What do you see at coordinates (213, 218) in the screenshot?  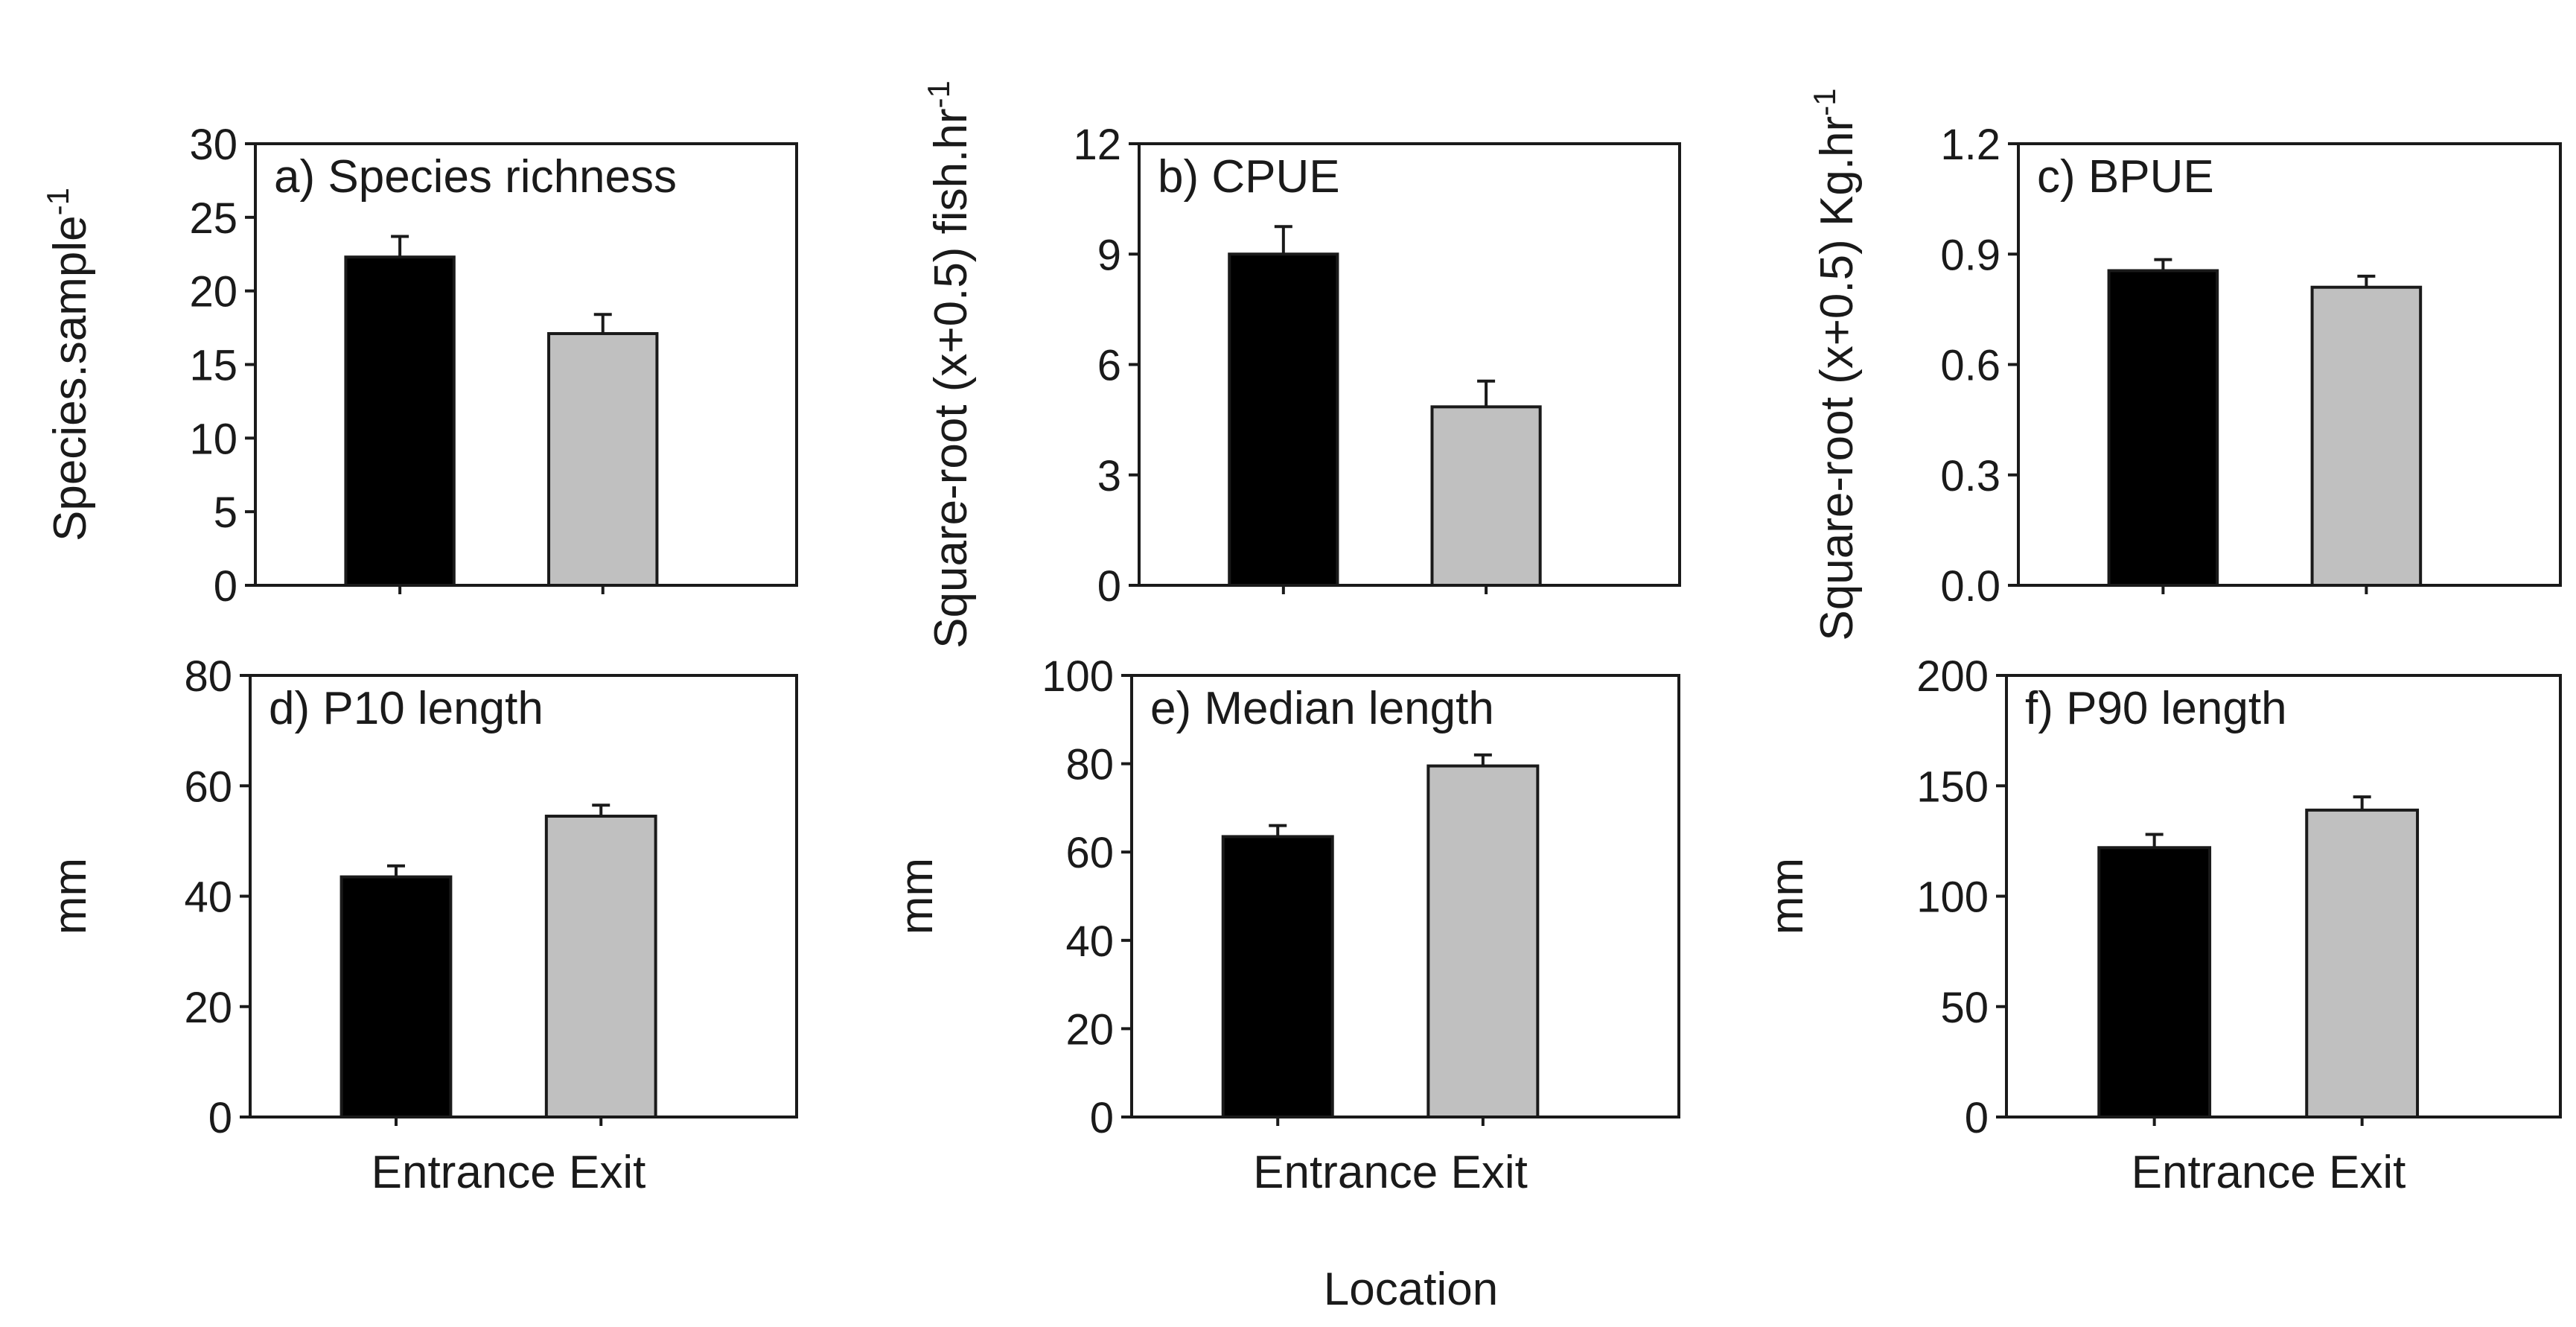 I see `y-tick-label: 25` at bounding box center [213, 218].